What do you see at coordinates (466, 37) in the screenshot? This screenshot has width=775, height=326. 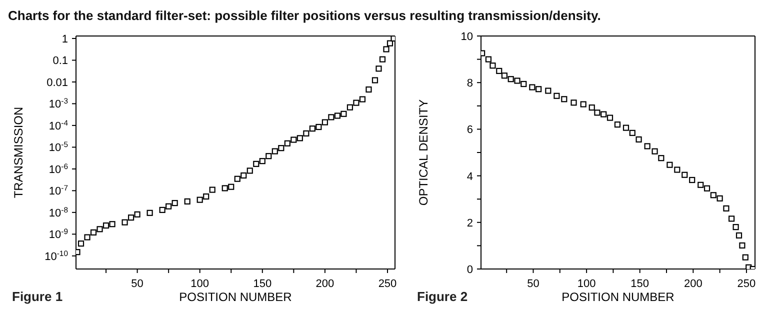 I see `y-tick-label: 10` at bounding box center [466, 37].